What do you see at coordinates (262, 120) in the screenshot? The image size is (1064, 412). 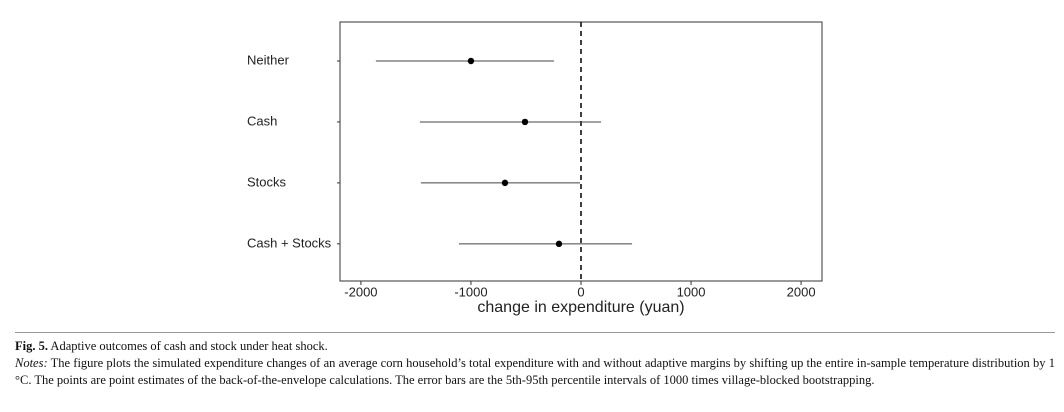 I see `y-tick-label: Cash` at bounding box center [262, 120].